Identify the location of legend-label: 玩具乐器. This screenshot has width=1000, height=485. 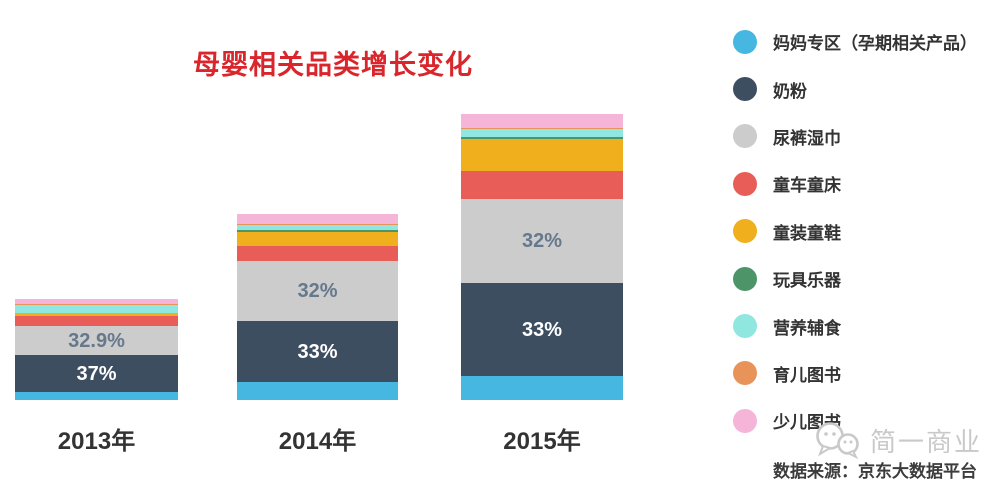
(807, 281).